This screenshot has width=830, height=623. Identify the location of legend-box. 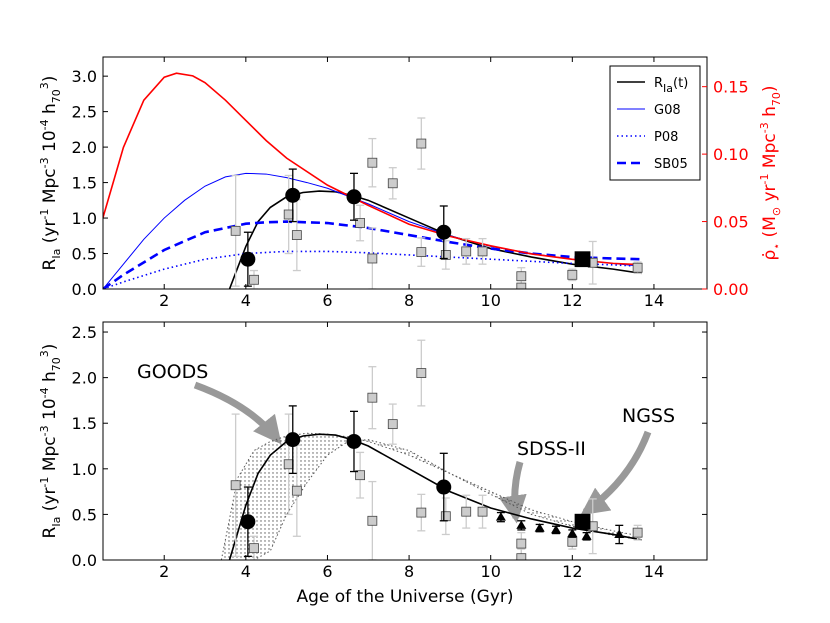
(655, 123).